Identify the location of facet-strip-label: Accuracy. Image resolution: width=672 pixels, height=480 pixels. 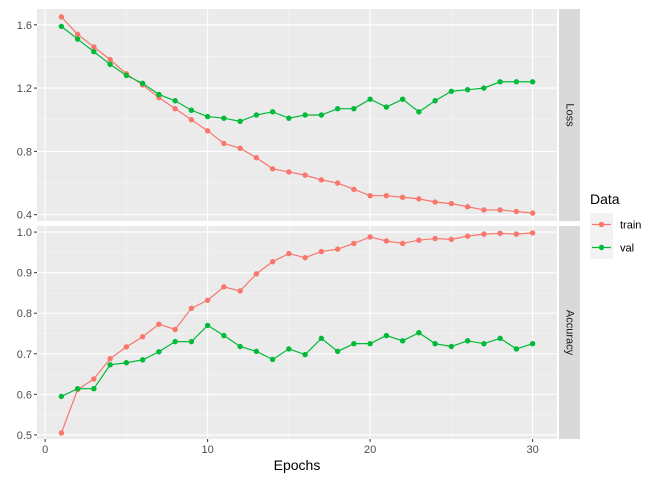
(570, 333).